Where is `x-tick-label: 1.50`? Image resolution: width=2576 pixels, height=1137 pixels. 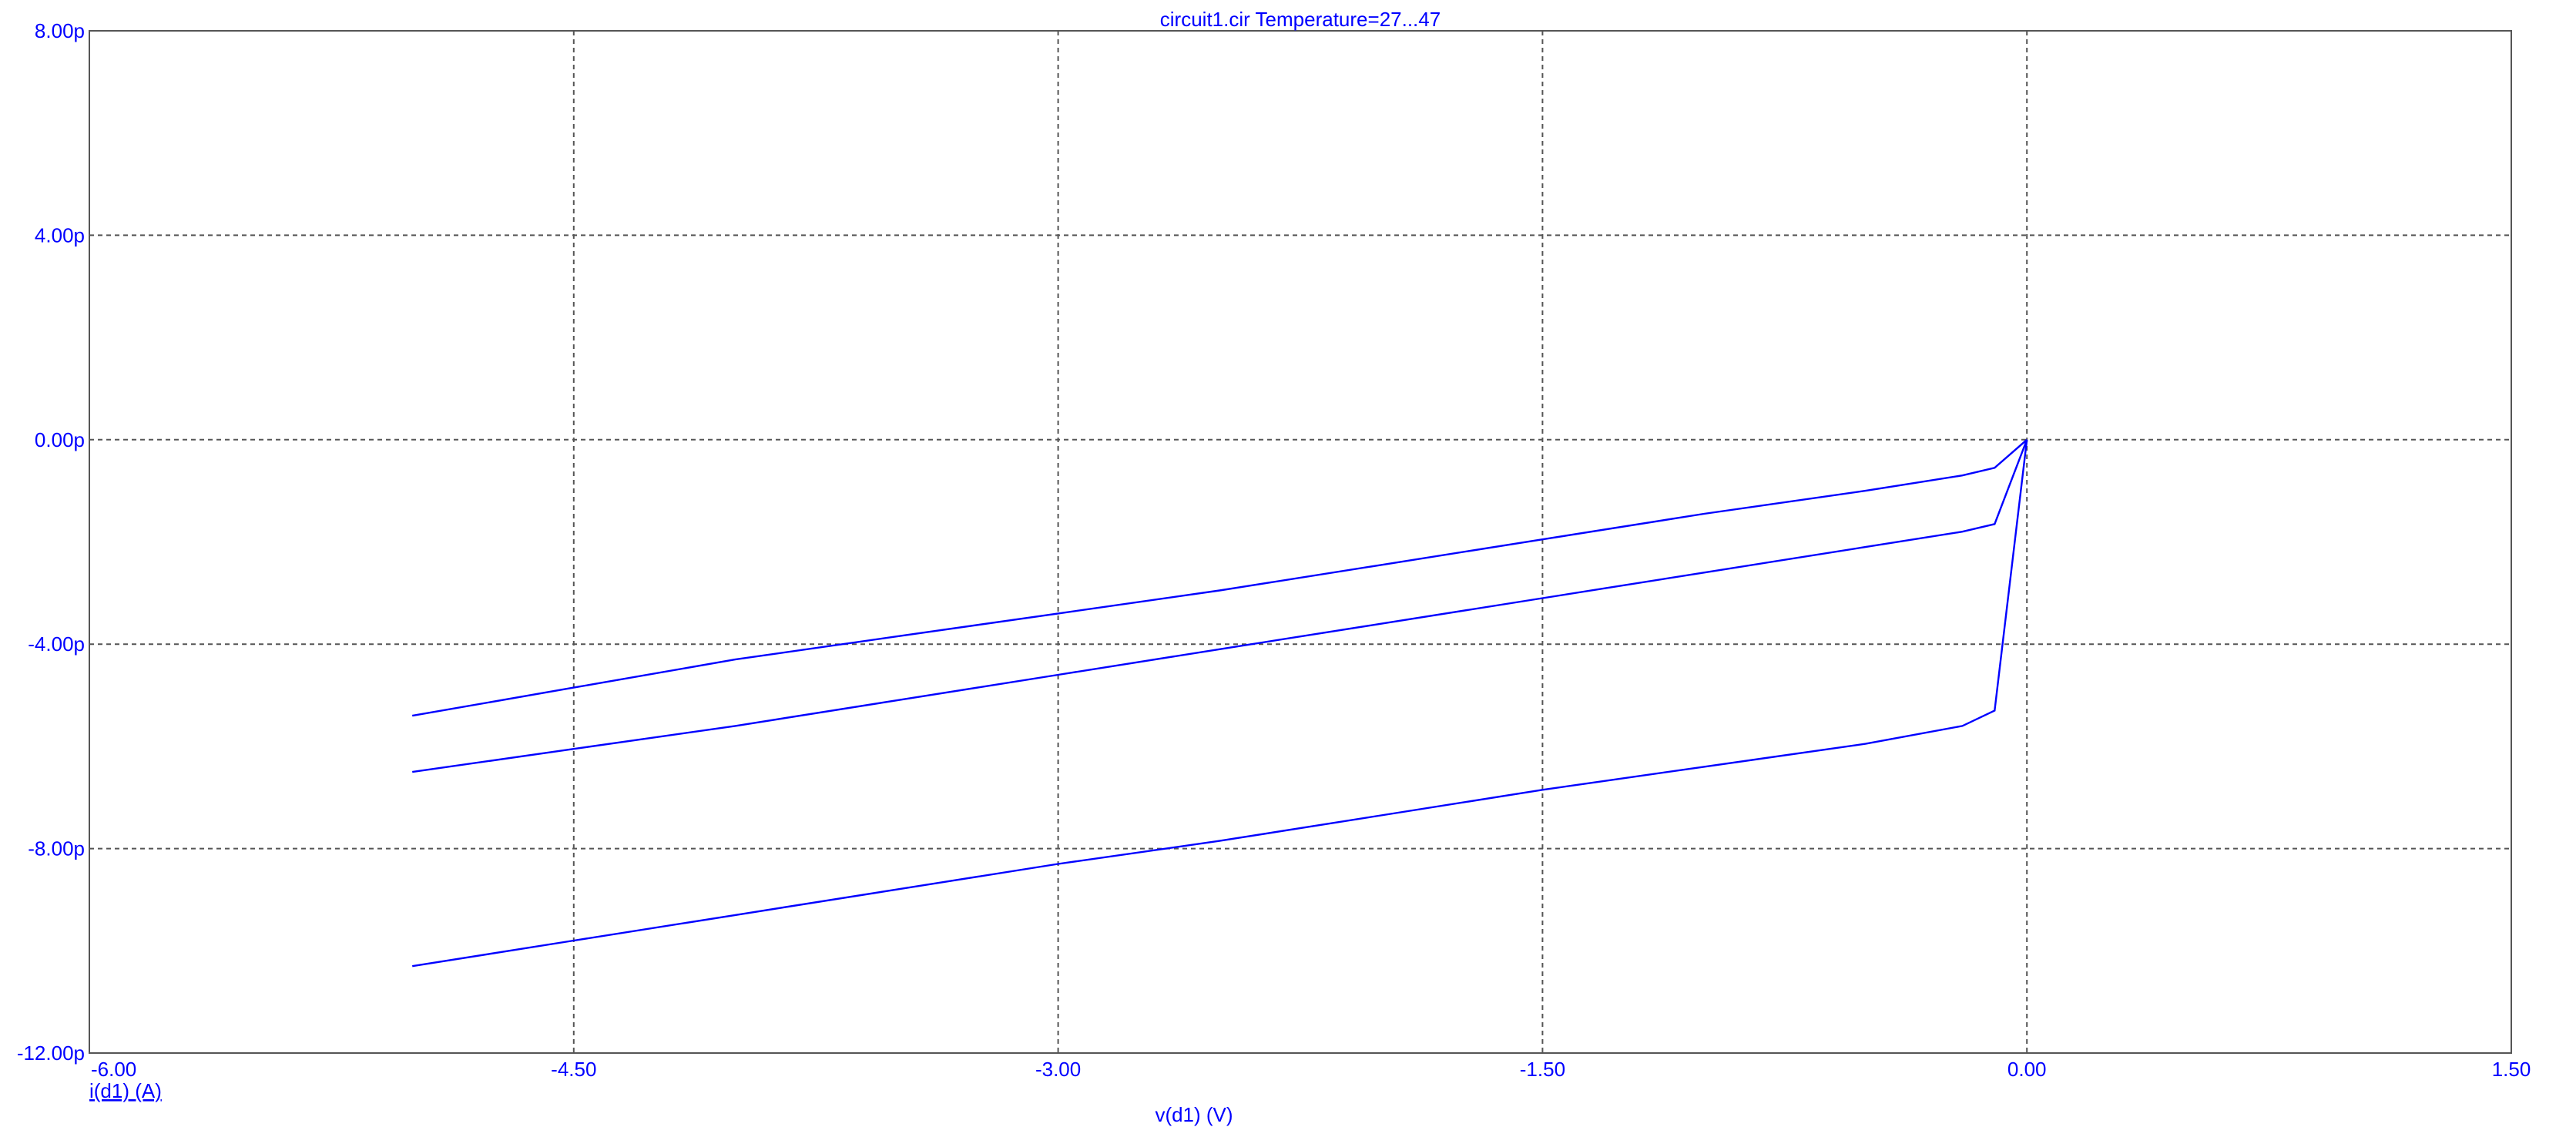 x-tick-label: 1.50 is located at coordinates (2511, 1070).